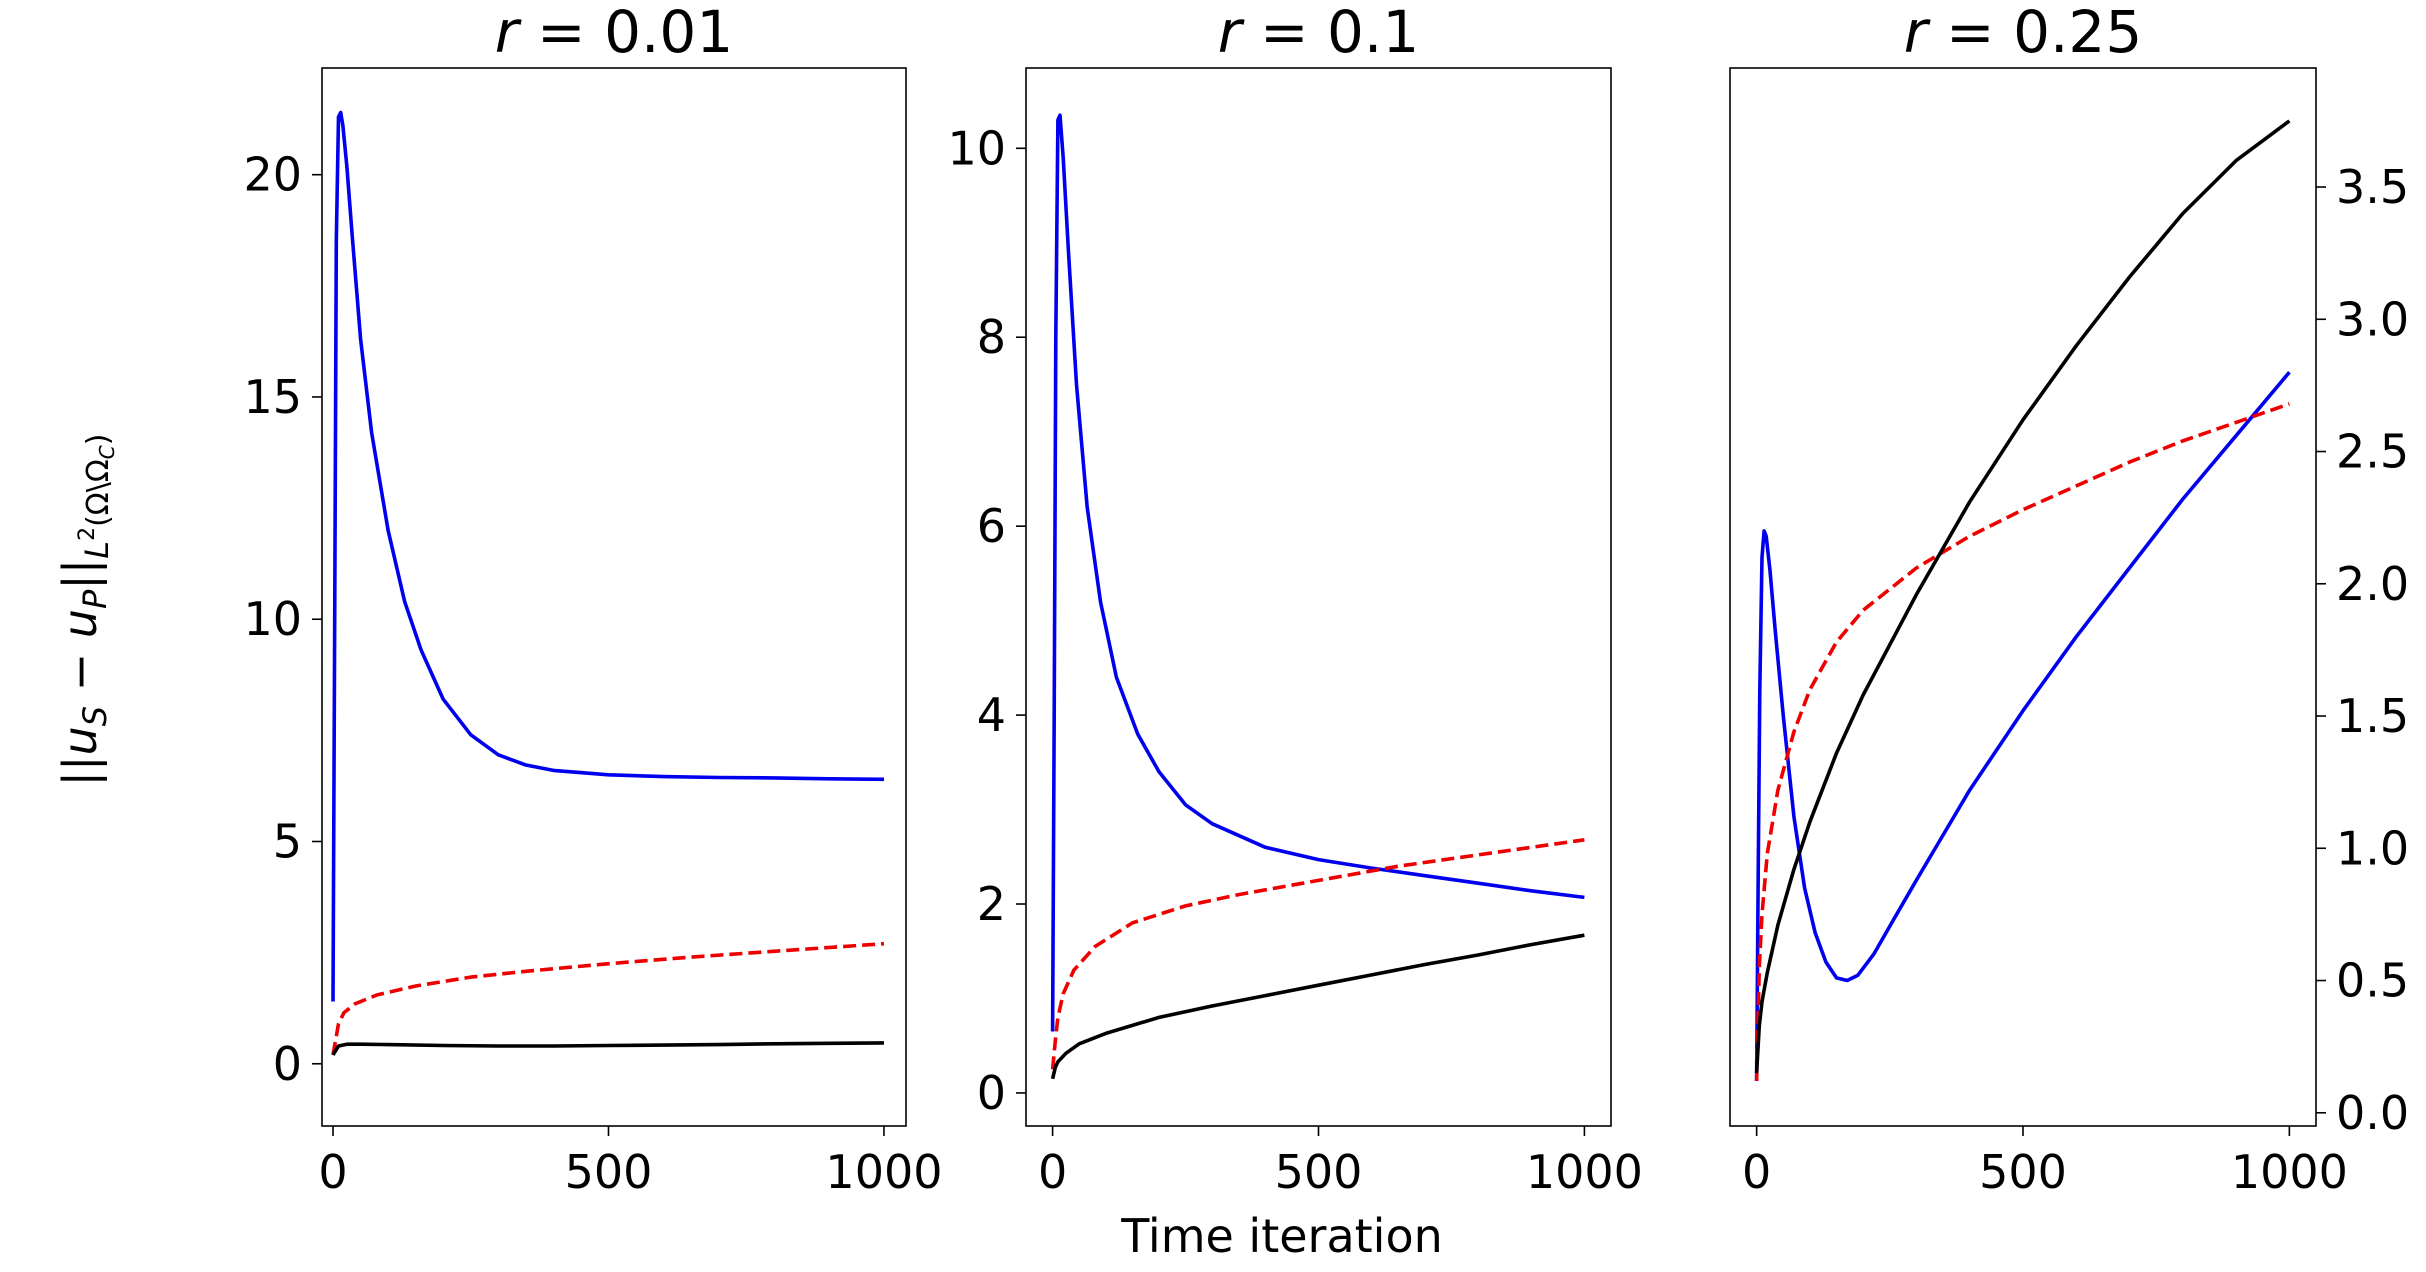 This screenshot has height=1272, width=2426. I want to click on y-tick-label: 3.5, so click(2372, 187).